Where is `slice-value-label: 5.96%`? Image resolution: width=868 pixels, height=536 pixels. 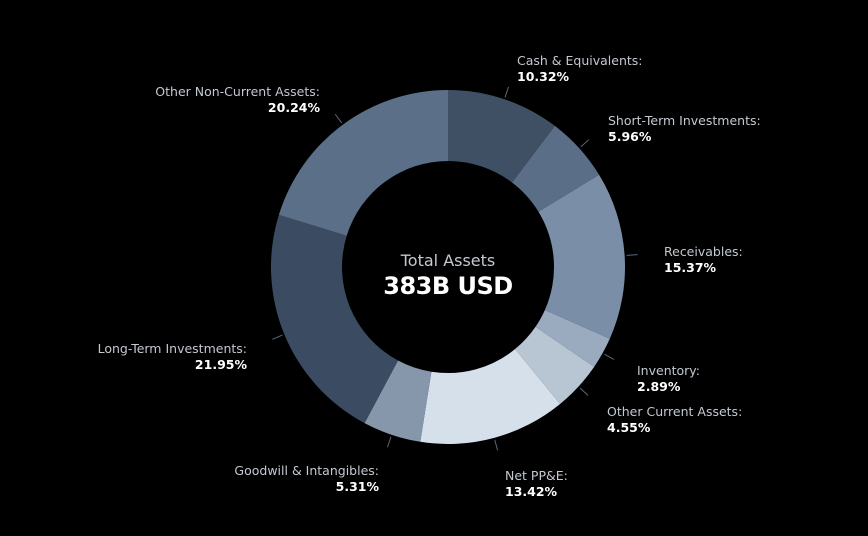 slice-value-label: 5.96% is located at coordinates (630, 136).